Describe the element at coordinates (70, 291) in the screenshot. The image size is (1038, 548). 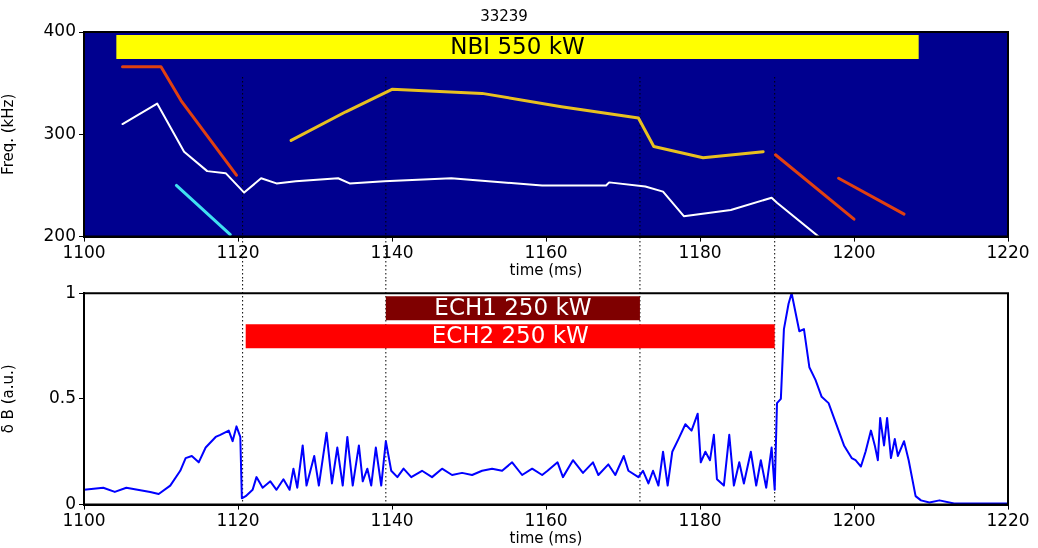
I see `y-tick-label: 1` at that location.